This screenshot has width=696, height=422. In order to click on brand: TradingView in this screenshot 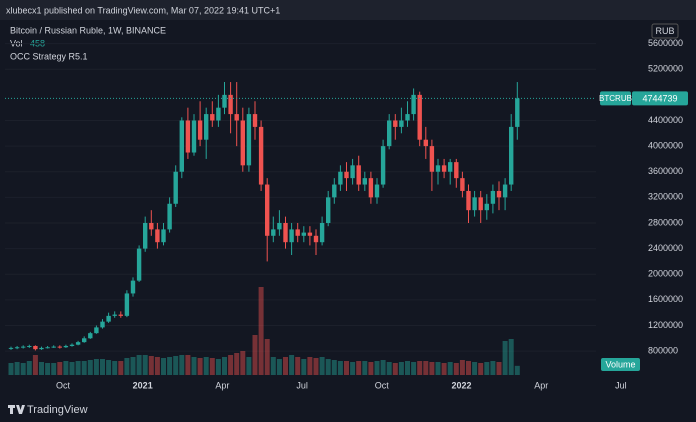, I will do `click(57, 410)`.